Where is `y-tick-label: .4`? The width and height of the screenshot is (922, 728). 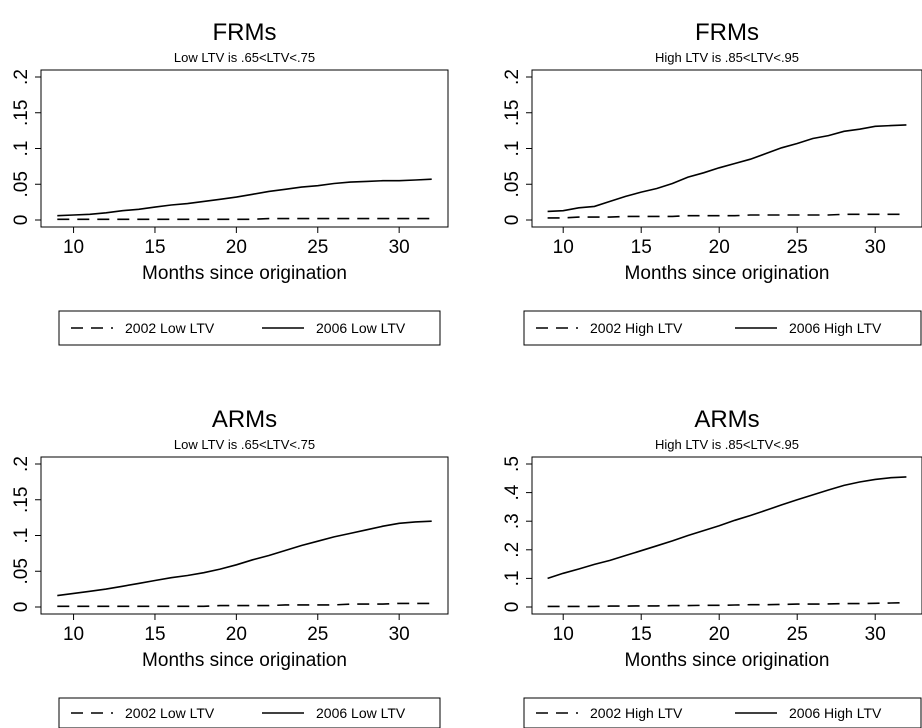
y-tick-label: .4 is located at coordinates (512, 492).